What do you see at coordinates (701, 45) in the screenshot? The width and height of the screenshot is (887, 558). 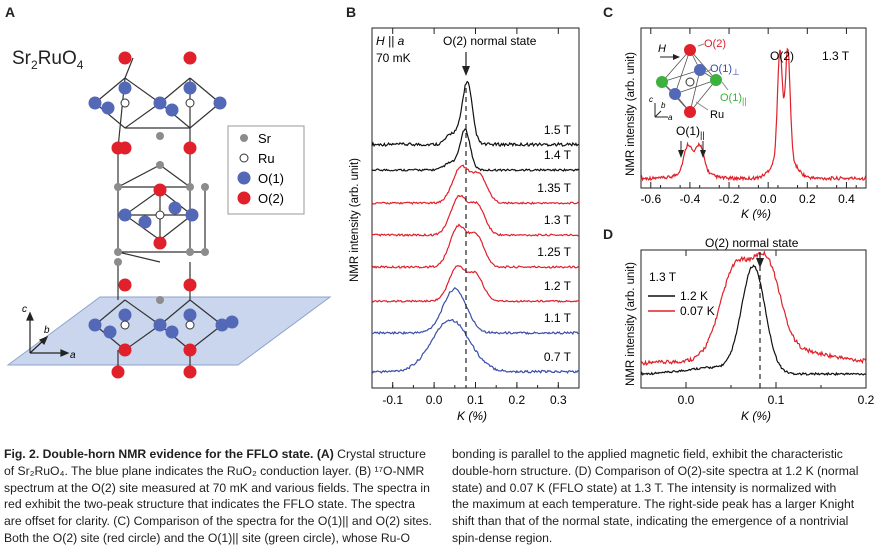 I see `c-inset-o2-leader` at bounding box center [701, 45].